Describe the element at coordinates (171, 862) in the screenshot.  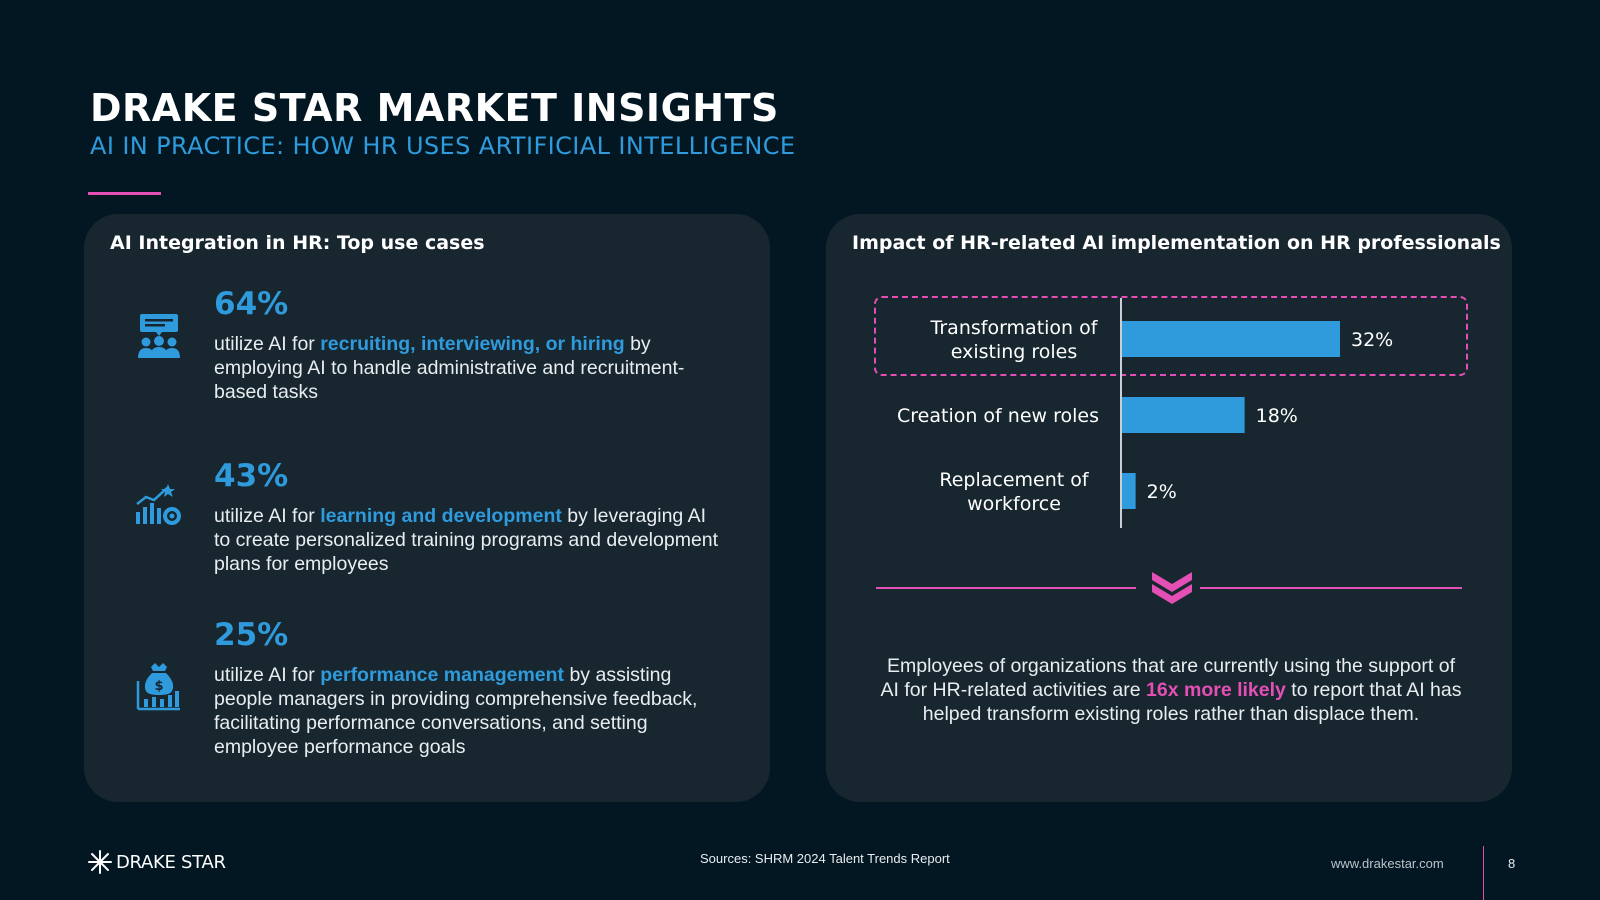
I see `logo-text: DRAKE STAR` at that location.